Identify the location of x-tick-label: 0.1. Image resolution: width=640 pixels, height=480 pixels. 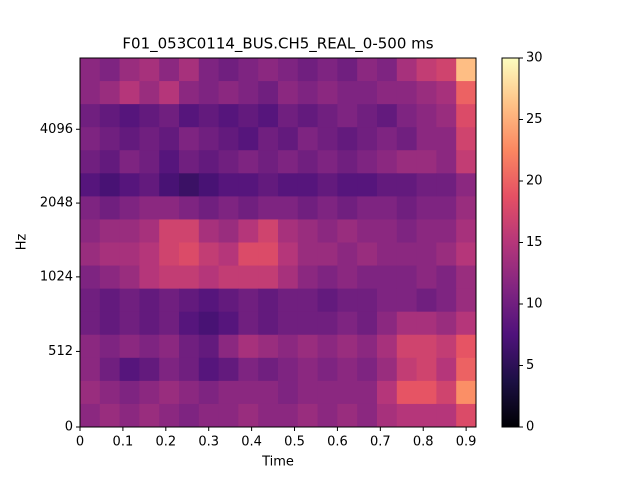
(123, 442).